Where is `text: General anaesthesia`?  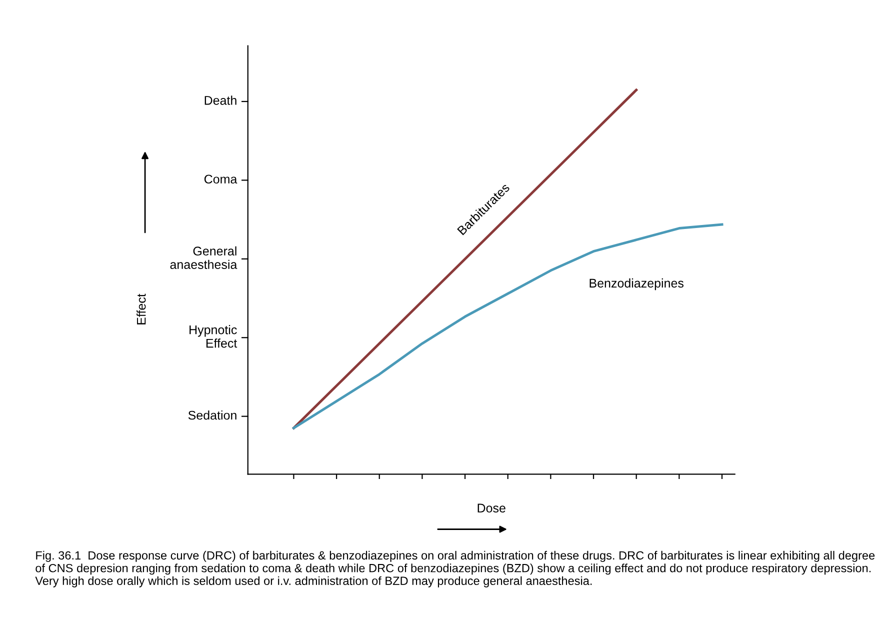 text: General anaesthesia is located at coordinates (204, 257).